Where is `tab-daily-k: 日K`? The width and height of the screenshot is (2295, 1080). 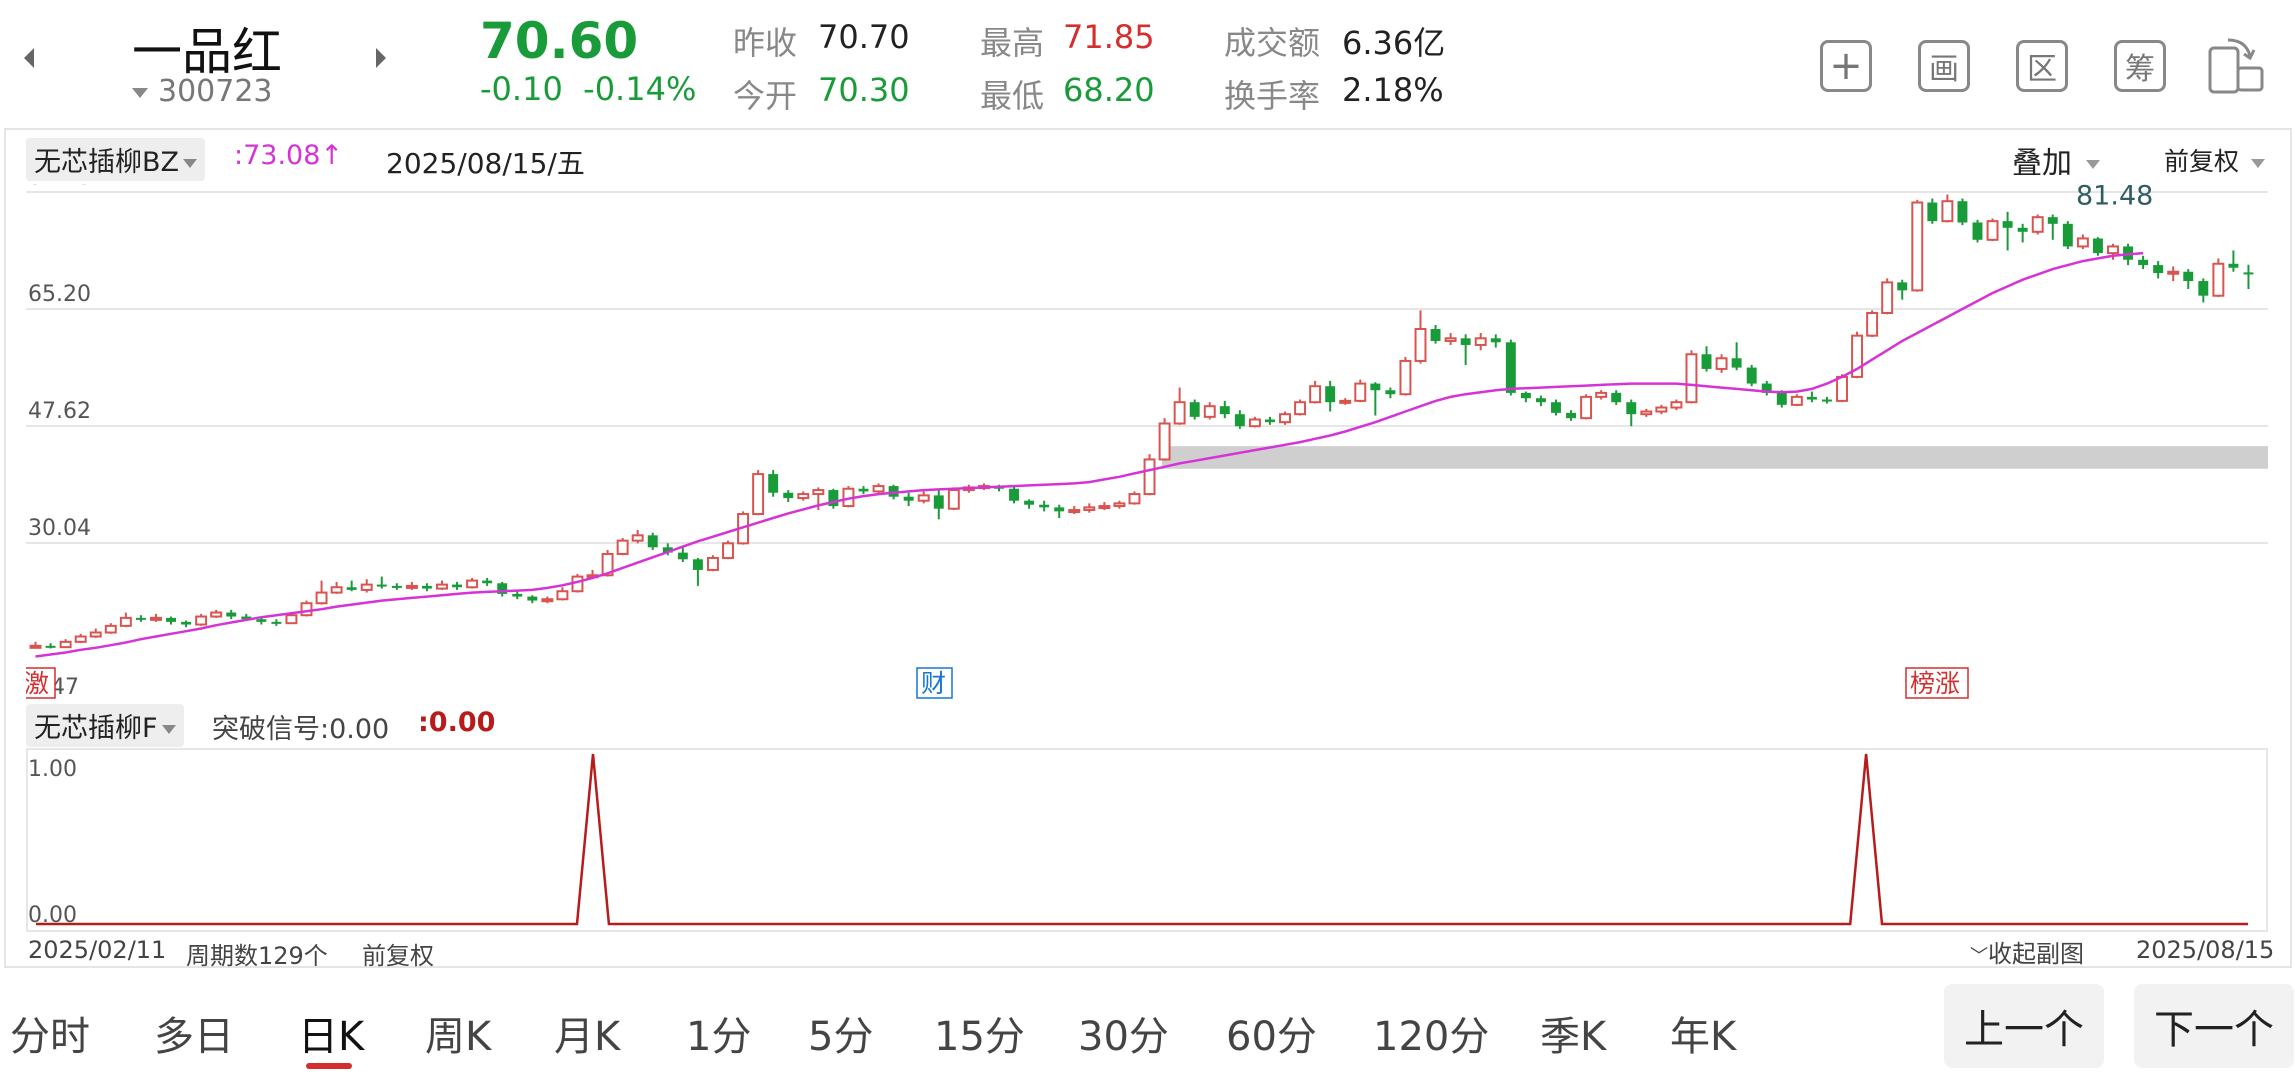 tab-daily-k: 日K is located at coordinates (331, 1037).